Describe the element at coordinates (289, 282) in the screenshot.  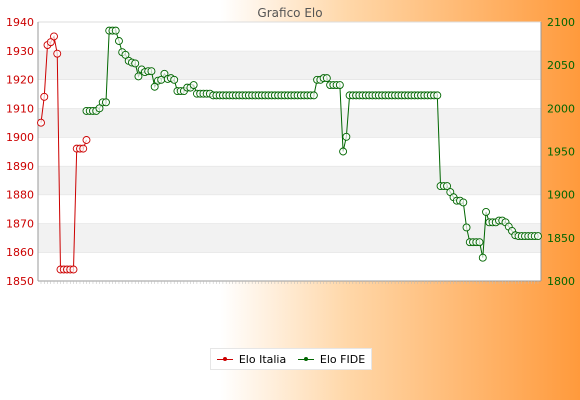
I see `x-axis-ticks` at that location.